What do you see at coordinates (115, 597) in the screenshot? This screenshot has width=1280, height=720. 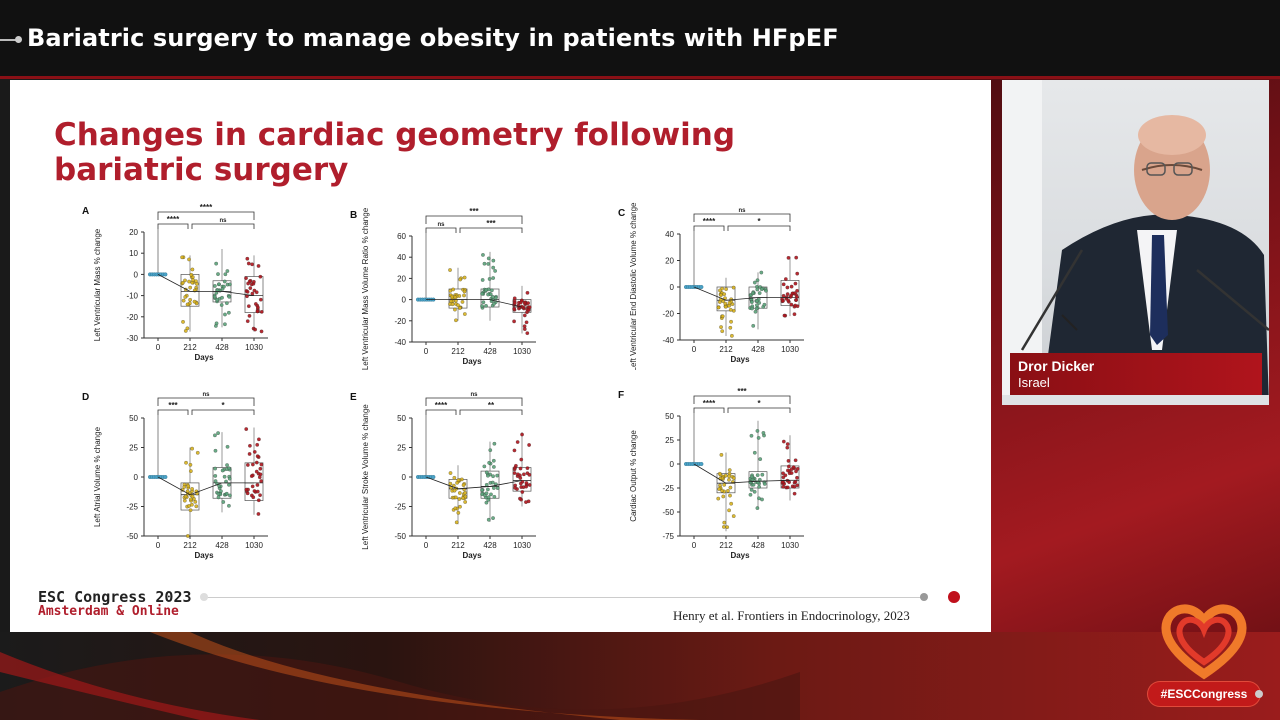 I see `congress-name: ESC Congress 2023` at bounding box center [115, 597].